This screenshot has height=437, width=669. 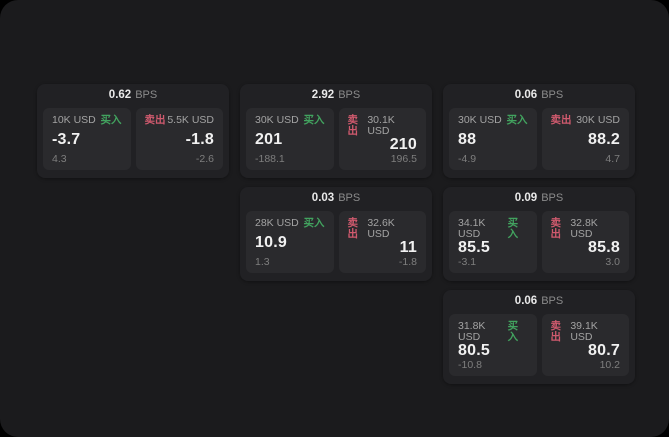 I want to click on buy-tile: 30K USD 买入 201 -188.1, so click(x=290, y=139).